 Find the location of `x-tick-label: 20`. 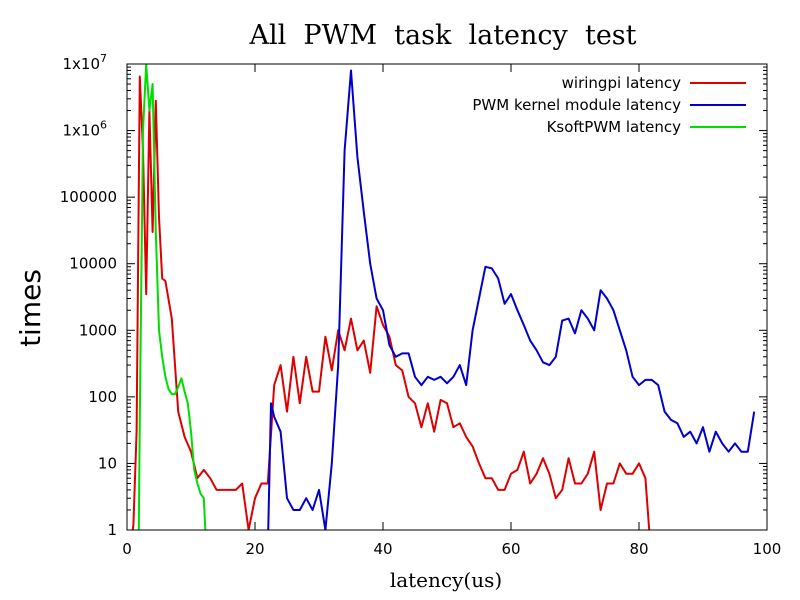

x-tick-label: 20 is located at coordinates (254, 549).